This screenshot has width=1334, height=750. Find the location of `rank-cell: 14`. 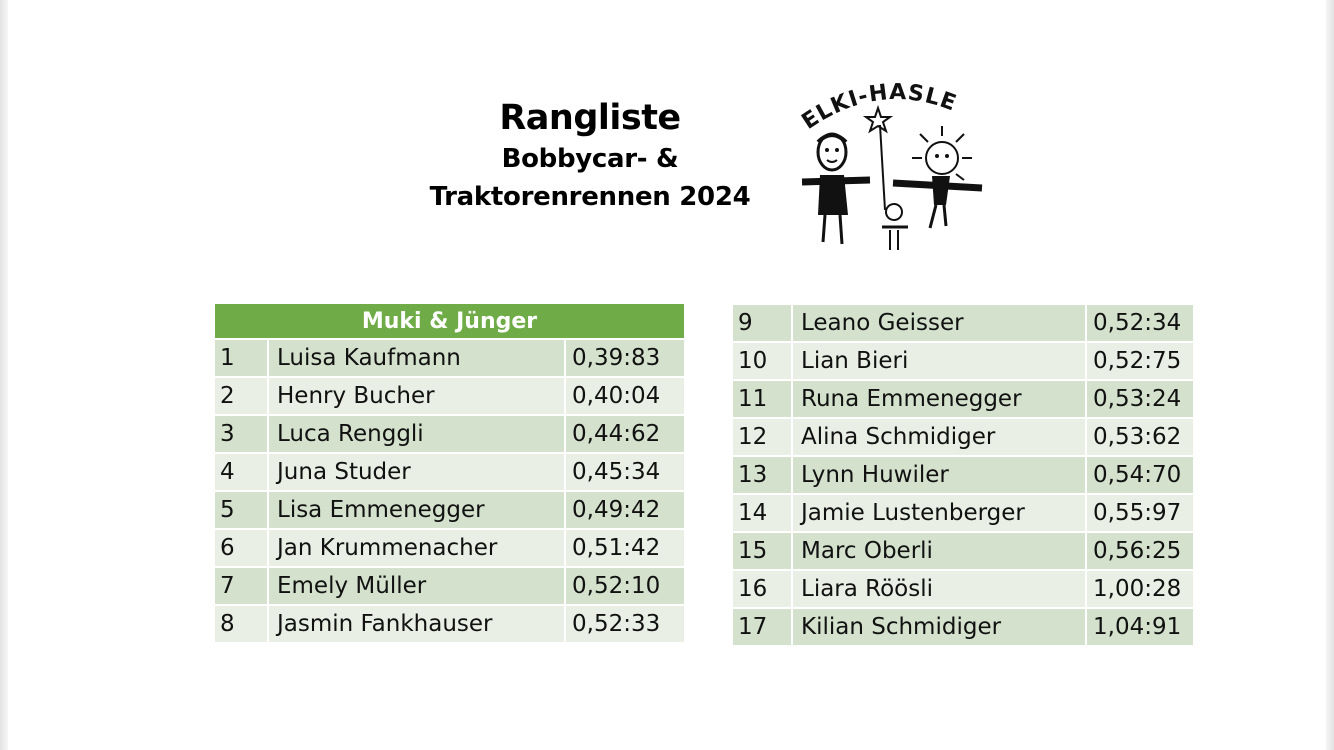

rank-cell: 14 is located at coordinates (762, 513).